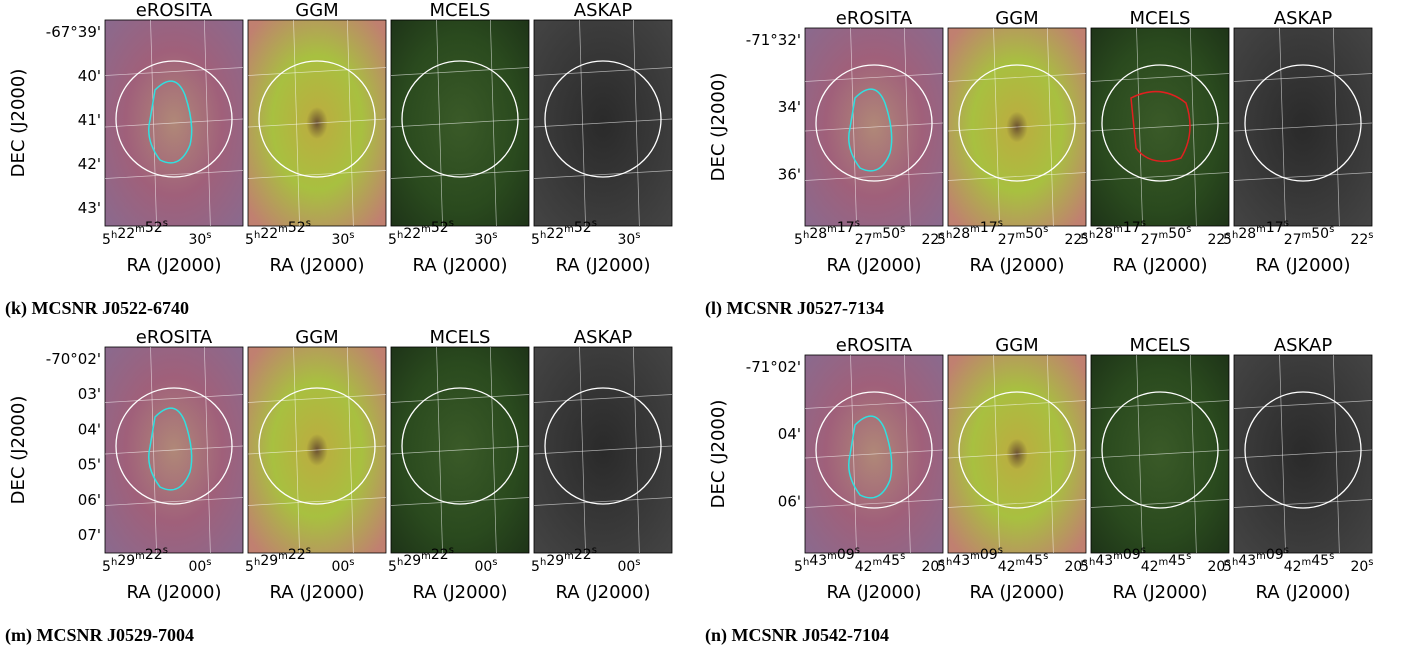  Describe the element at coordinates (421, 233) in the screenshot. I see `x-tick-label: 5h22m52s` at that location.